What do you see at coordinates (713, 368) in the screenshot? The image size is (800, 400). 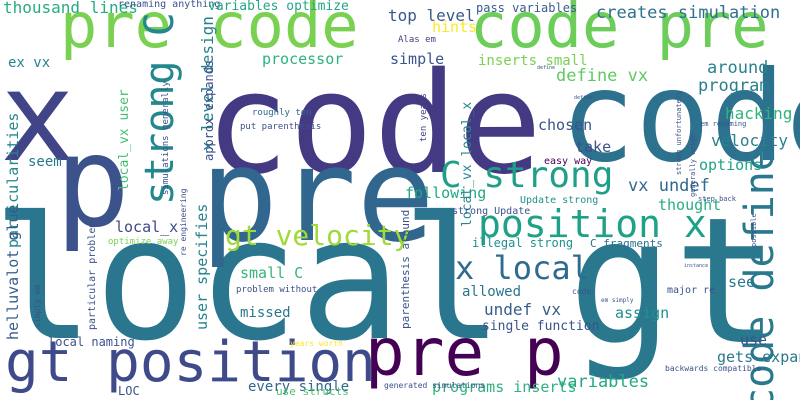 I see `cloud-word: backwards compatible` at bounding box center [713, 368].